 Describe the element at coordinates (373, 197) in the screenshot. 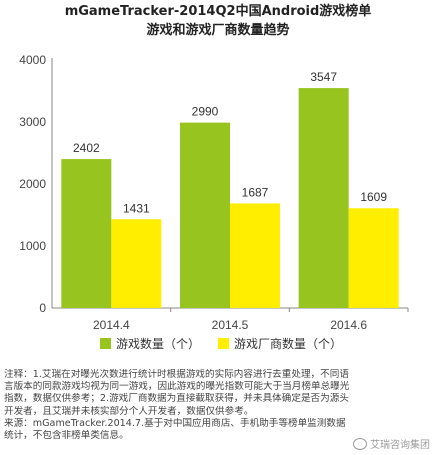

I see `data-label: 1609` at that location.